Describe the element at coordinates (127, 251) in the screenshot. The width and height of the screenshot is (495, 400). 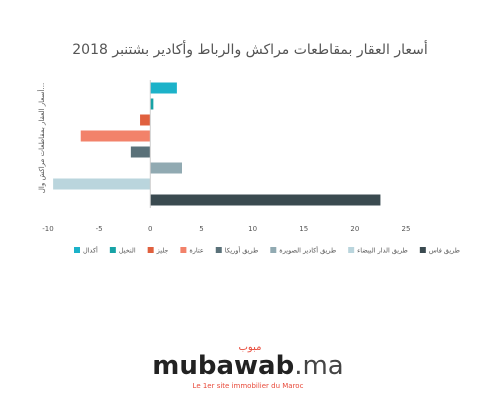
I see `legend-label: النخيل` at that location.